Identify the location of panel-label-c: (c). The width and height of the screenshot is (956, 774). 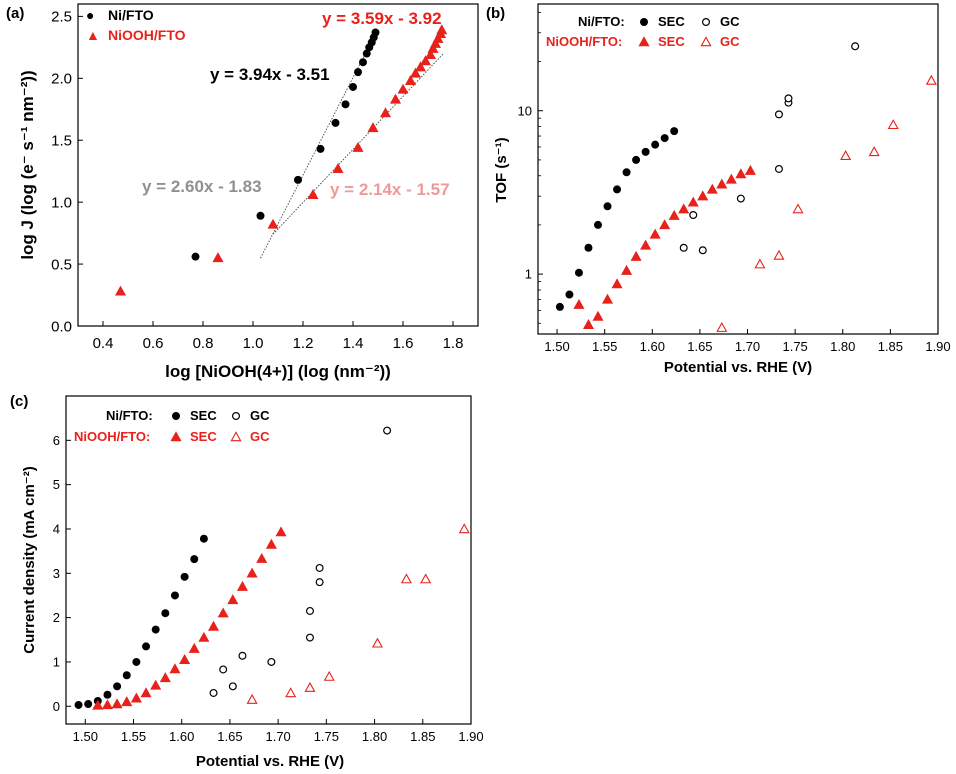
(19, 401).